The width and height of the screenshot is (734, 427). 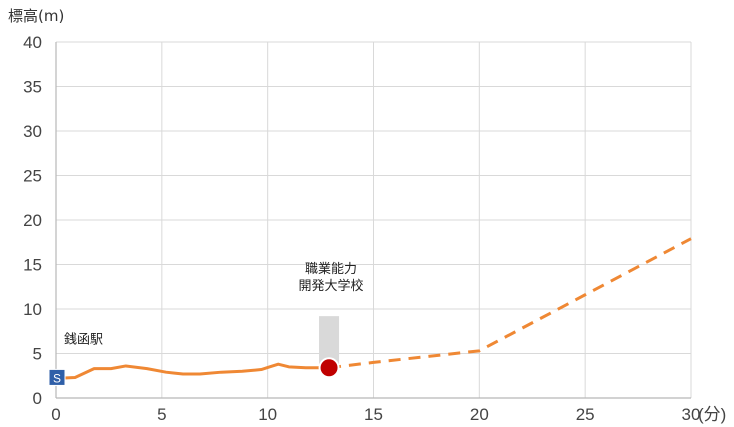 I want to click on x-tick-label: 25, so click(x=585, y=414).